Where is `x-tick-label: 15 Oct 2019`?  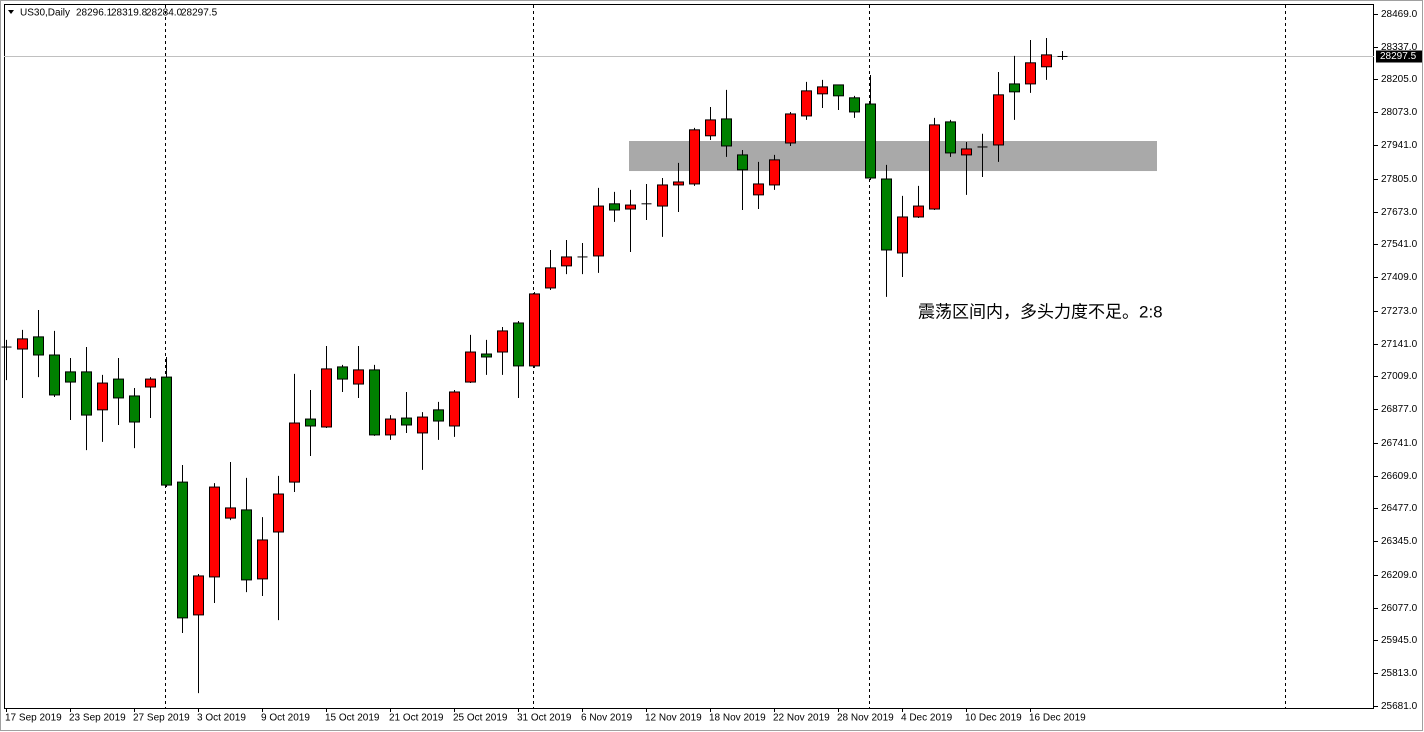 x-tick-label: 15 Oct 2019 is located at coordinates (352, 718).